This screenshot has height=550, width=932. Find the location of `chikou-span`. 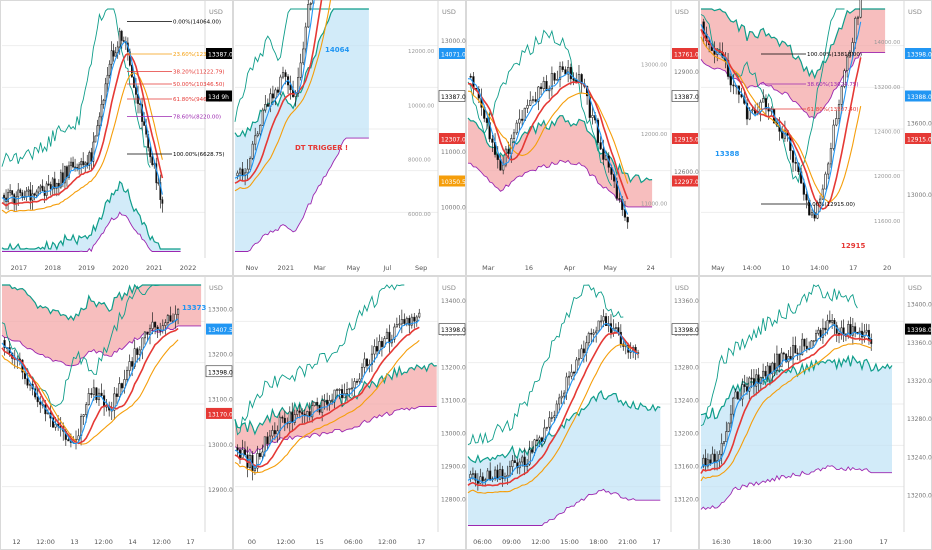

chikou-span is located at coordinates (779, 355).